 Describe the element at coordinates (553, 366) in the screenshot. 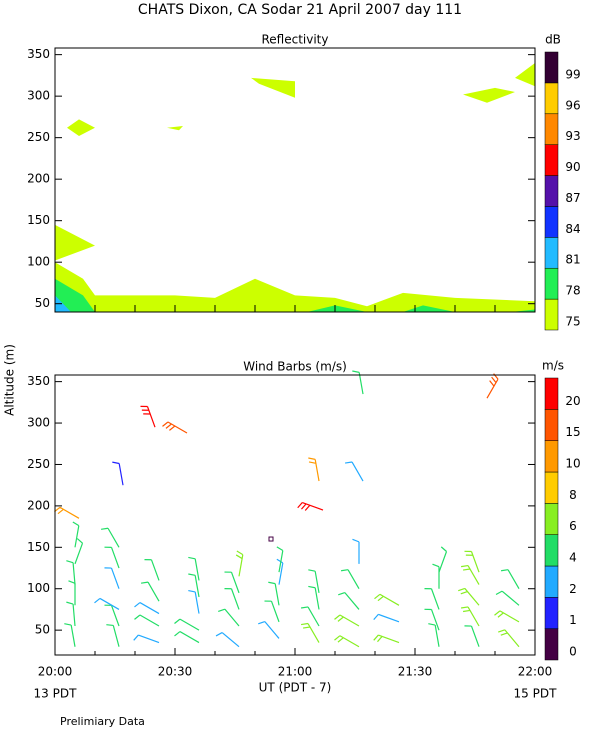

I see `colorbar-unit: m/s` at that location.